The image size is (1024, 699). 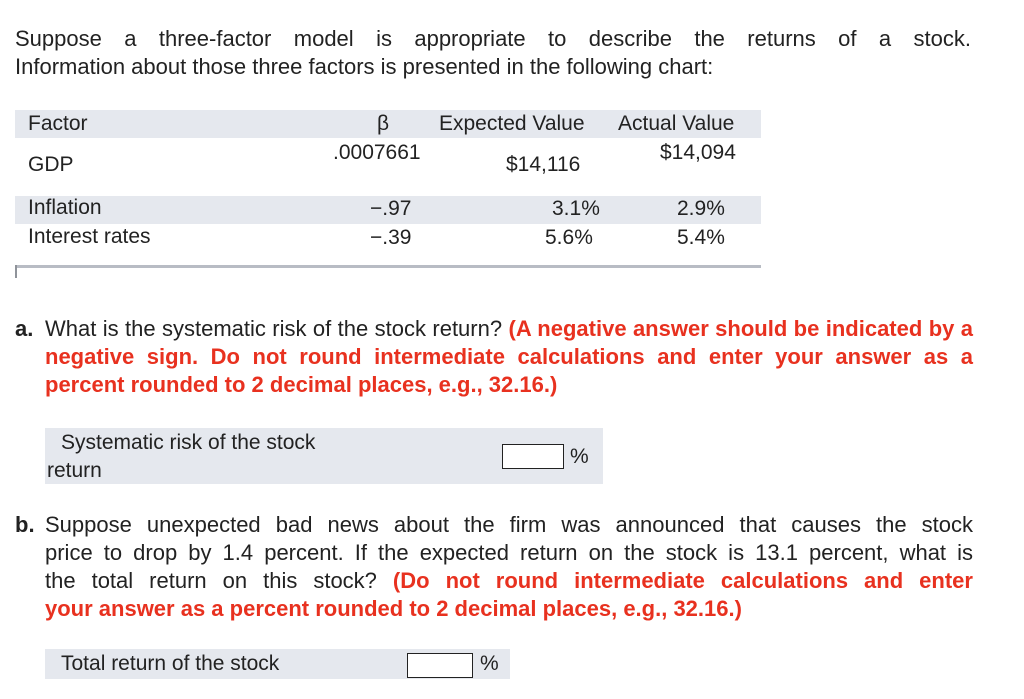 I want to click on table-bottom-rule, so click(x=388, y=266).